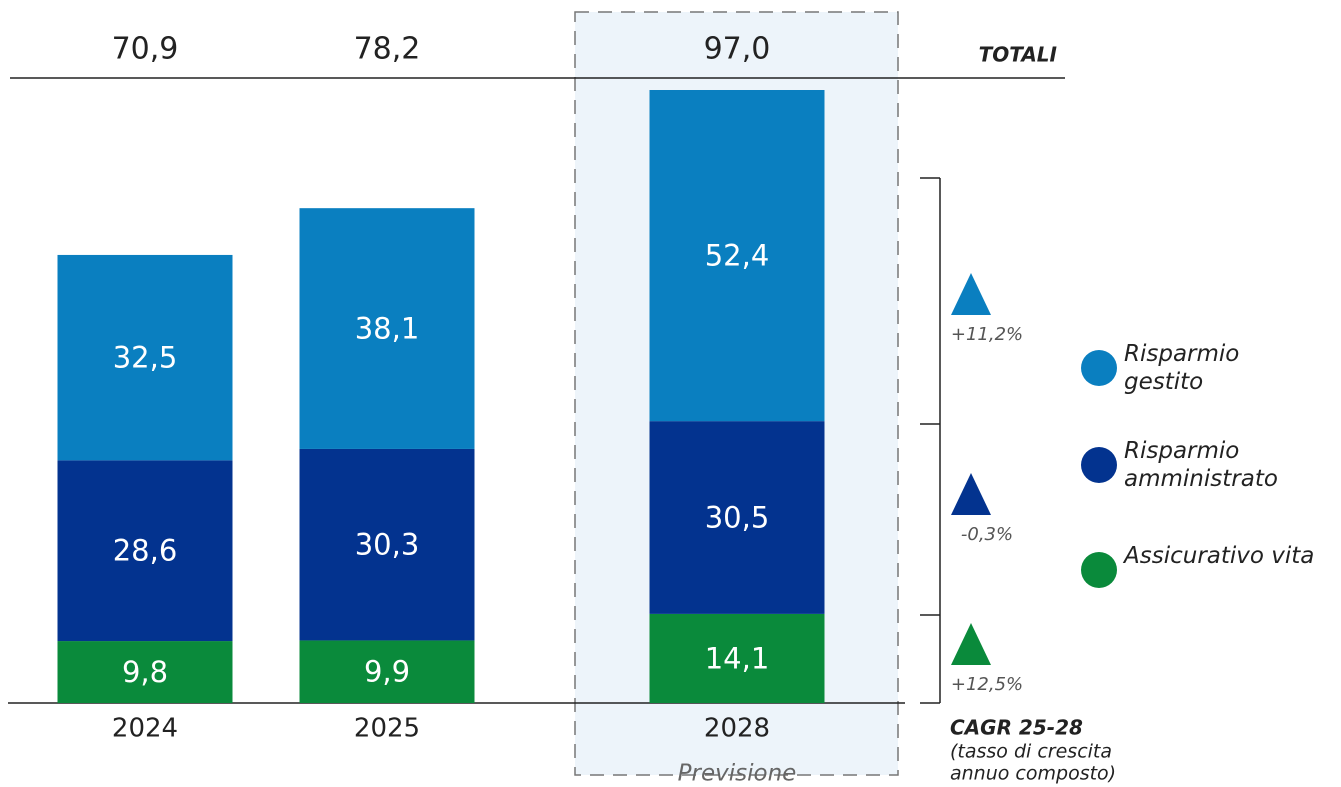 This screenshot has width=1341, height=787. I want to click on value-label: 9,8, so click(145, 672).